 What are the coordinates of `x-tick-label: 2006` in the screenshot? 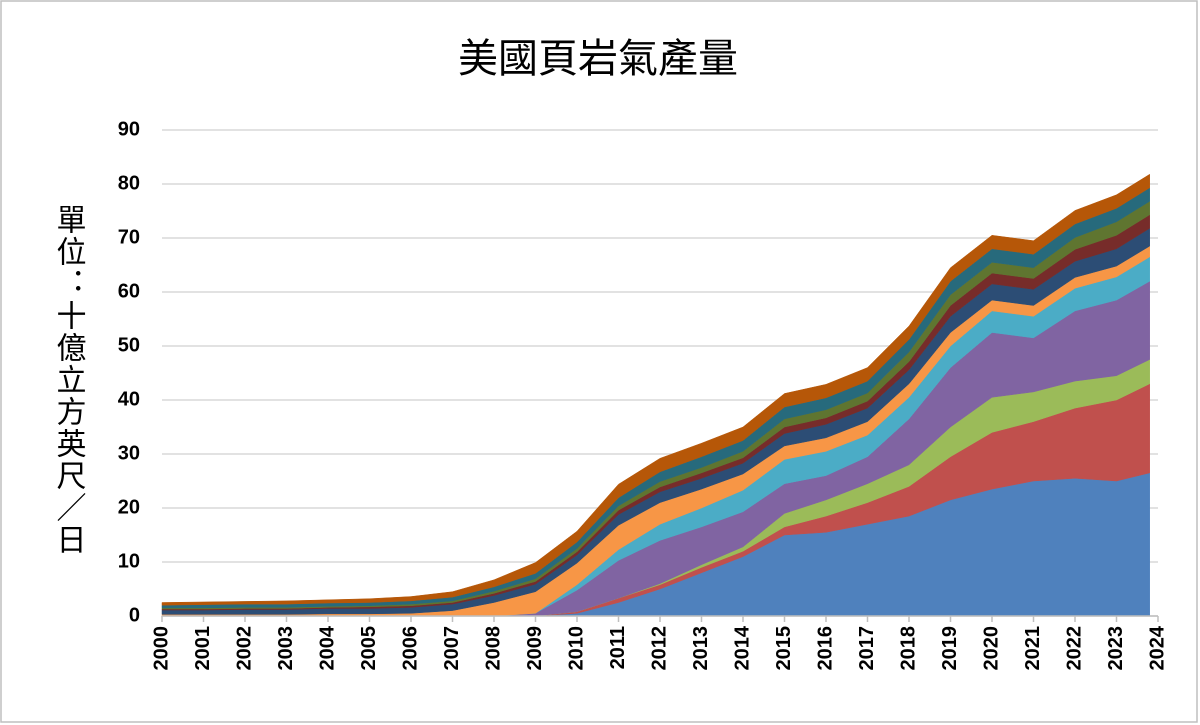 It's located at (410, 648).